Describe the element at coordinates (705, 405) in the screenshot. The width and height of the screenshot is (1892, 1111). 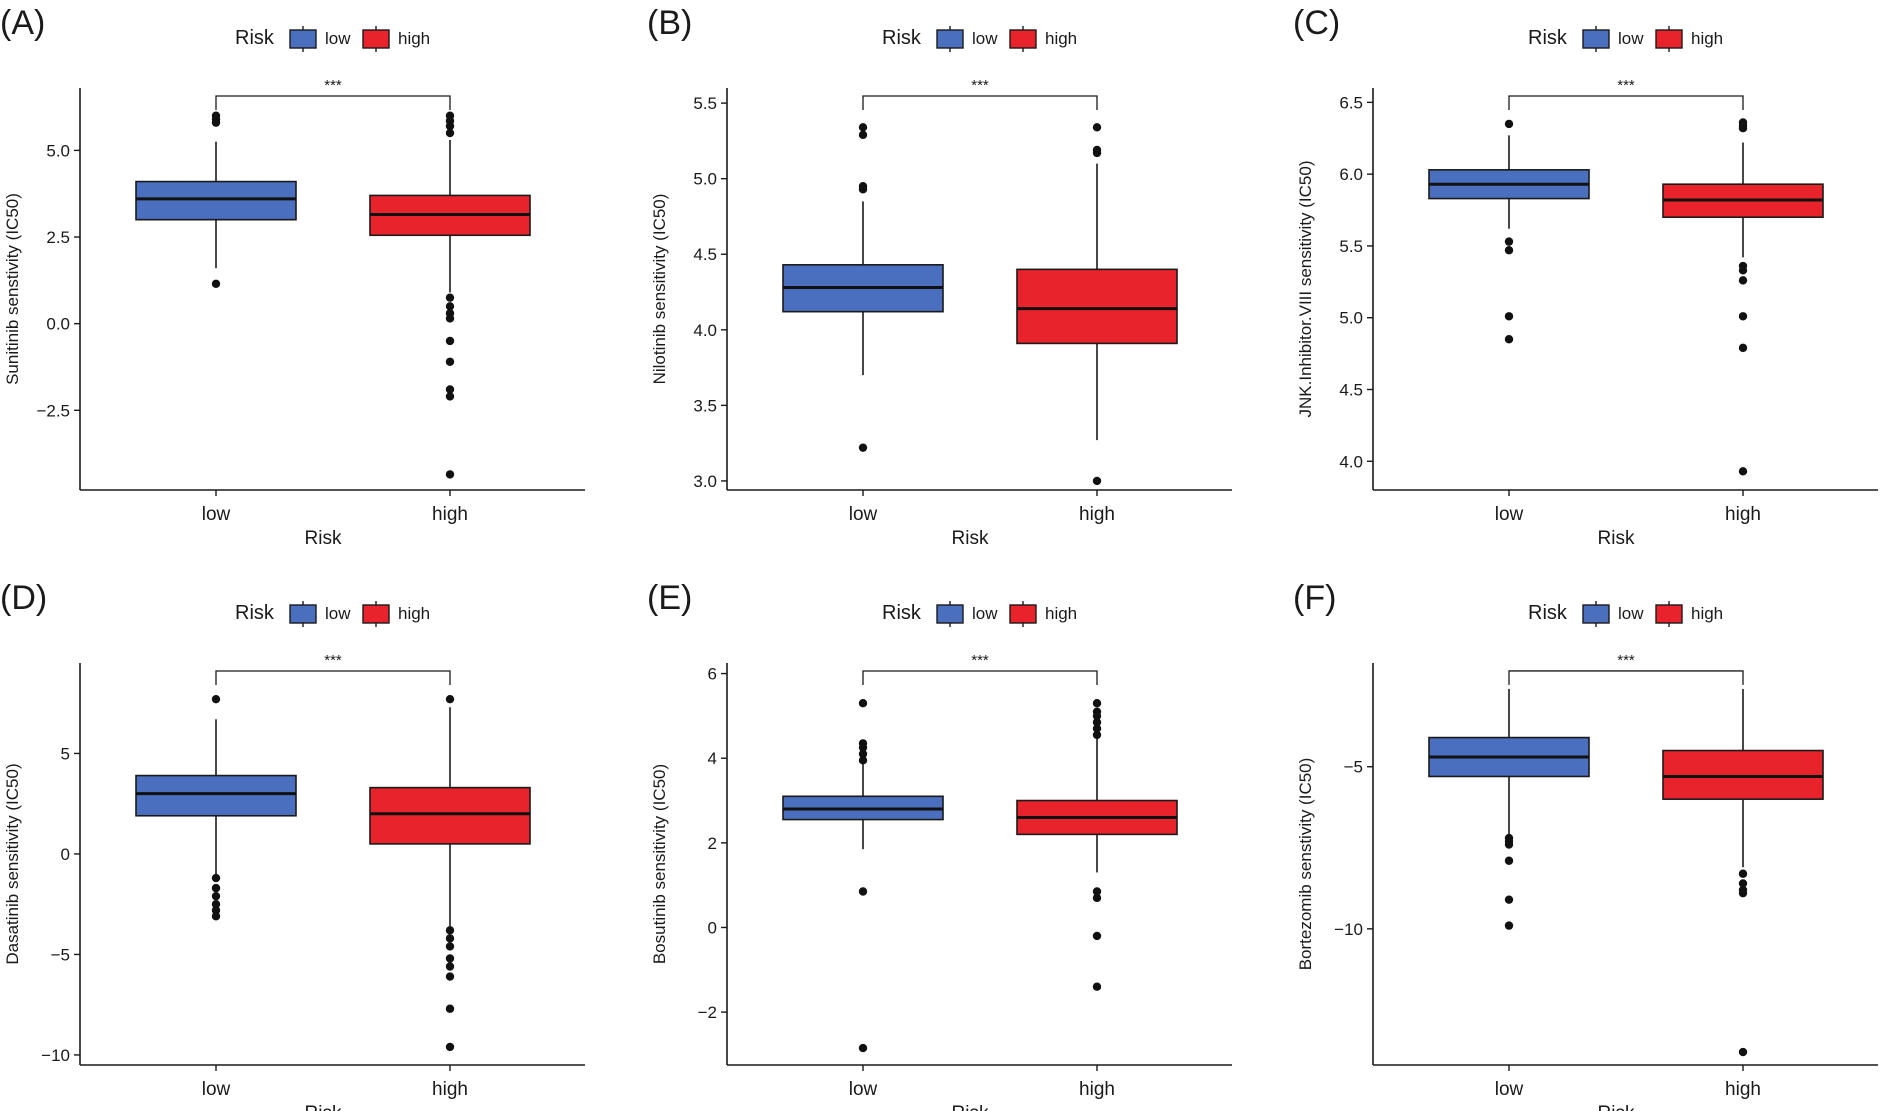
I see `y-tick-label: 3.5` at that location.